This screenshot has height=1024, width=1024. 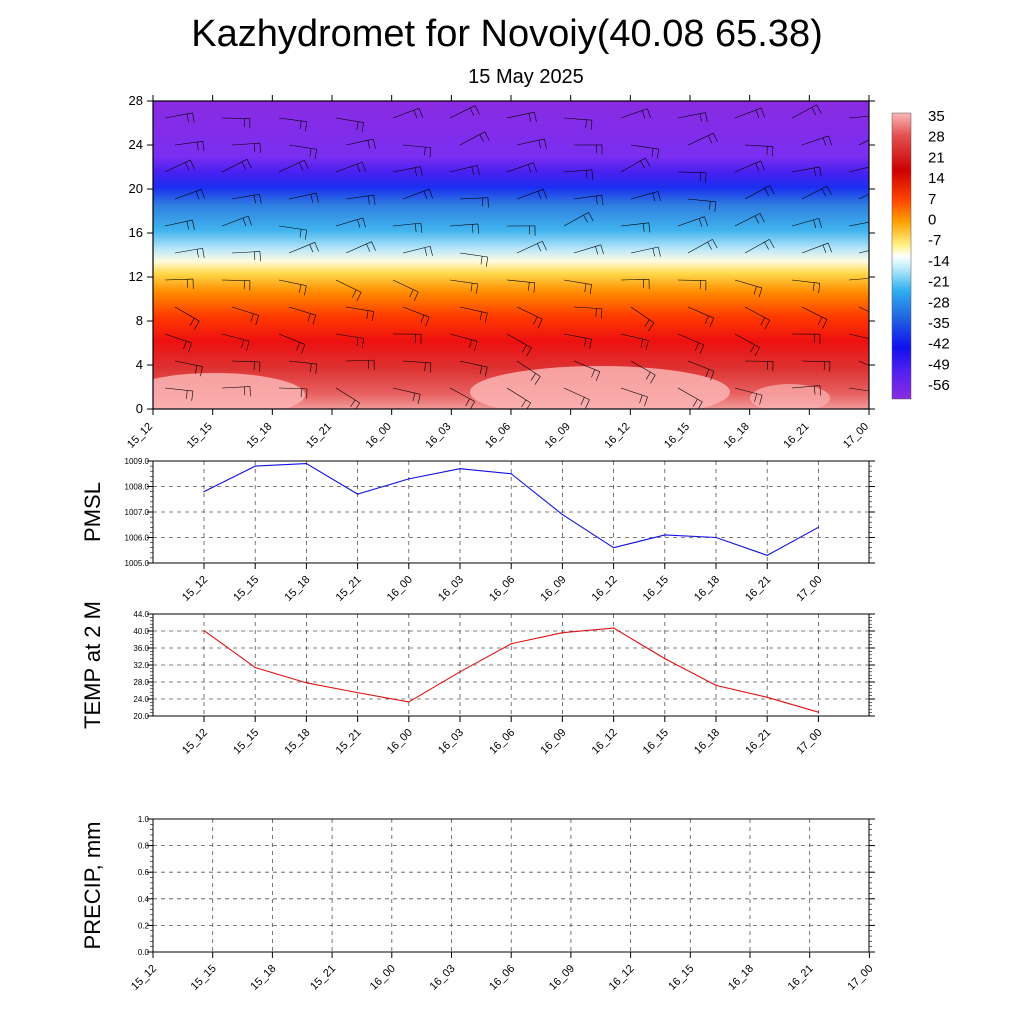 I want to click on y-tick-label: 24.0, so click(x=141, y=699).